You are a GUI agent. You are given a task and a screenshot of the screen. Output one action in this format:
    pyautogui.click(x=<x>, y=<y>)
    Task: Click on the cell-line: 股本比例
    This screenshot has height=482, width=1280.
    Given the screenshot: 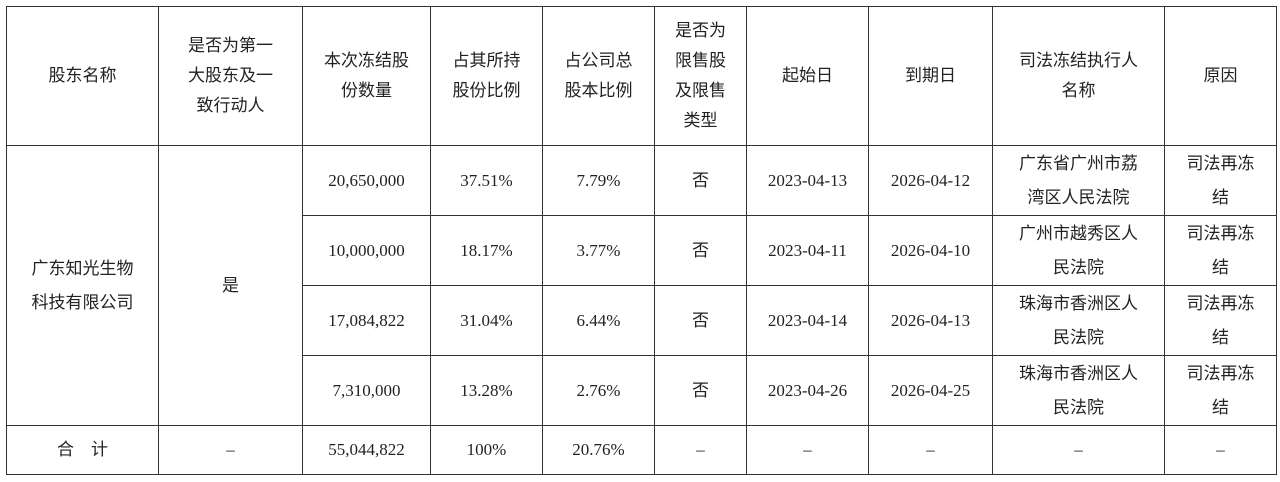 What is the action you would take?
    pyautogui.click(x=598, y=90)
    